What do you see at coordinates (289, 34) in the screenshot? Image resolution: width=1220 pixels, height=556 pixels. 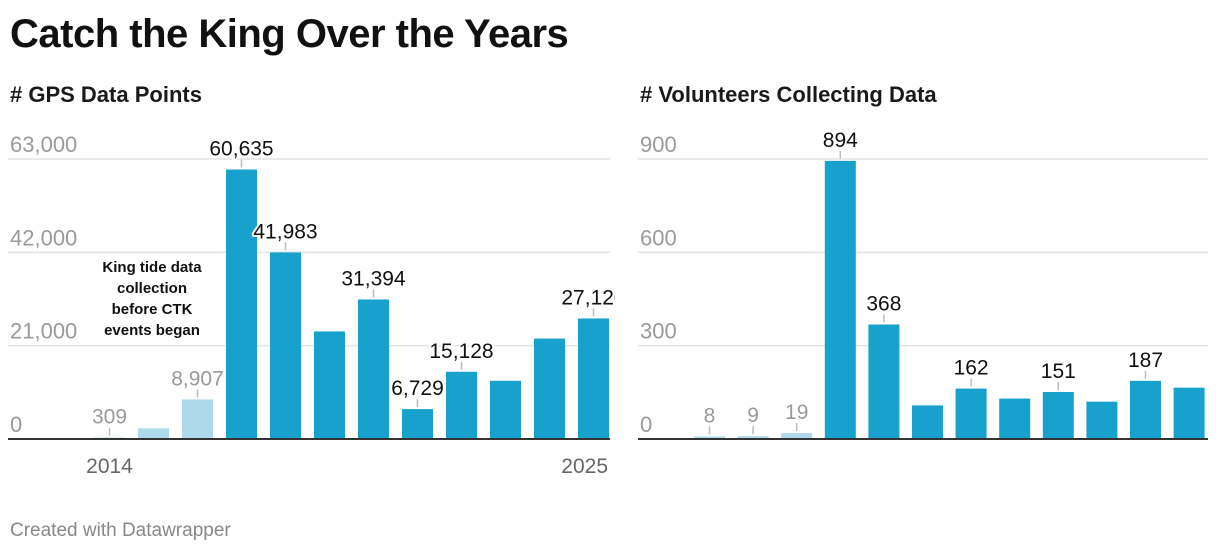 I see `page-title: Catch the King Over the Years` at bounding box center [289, 34].